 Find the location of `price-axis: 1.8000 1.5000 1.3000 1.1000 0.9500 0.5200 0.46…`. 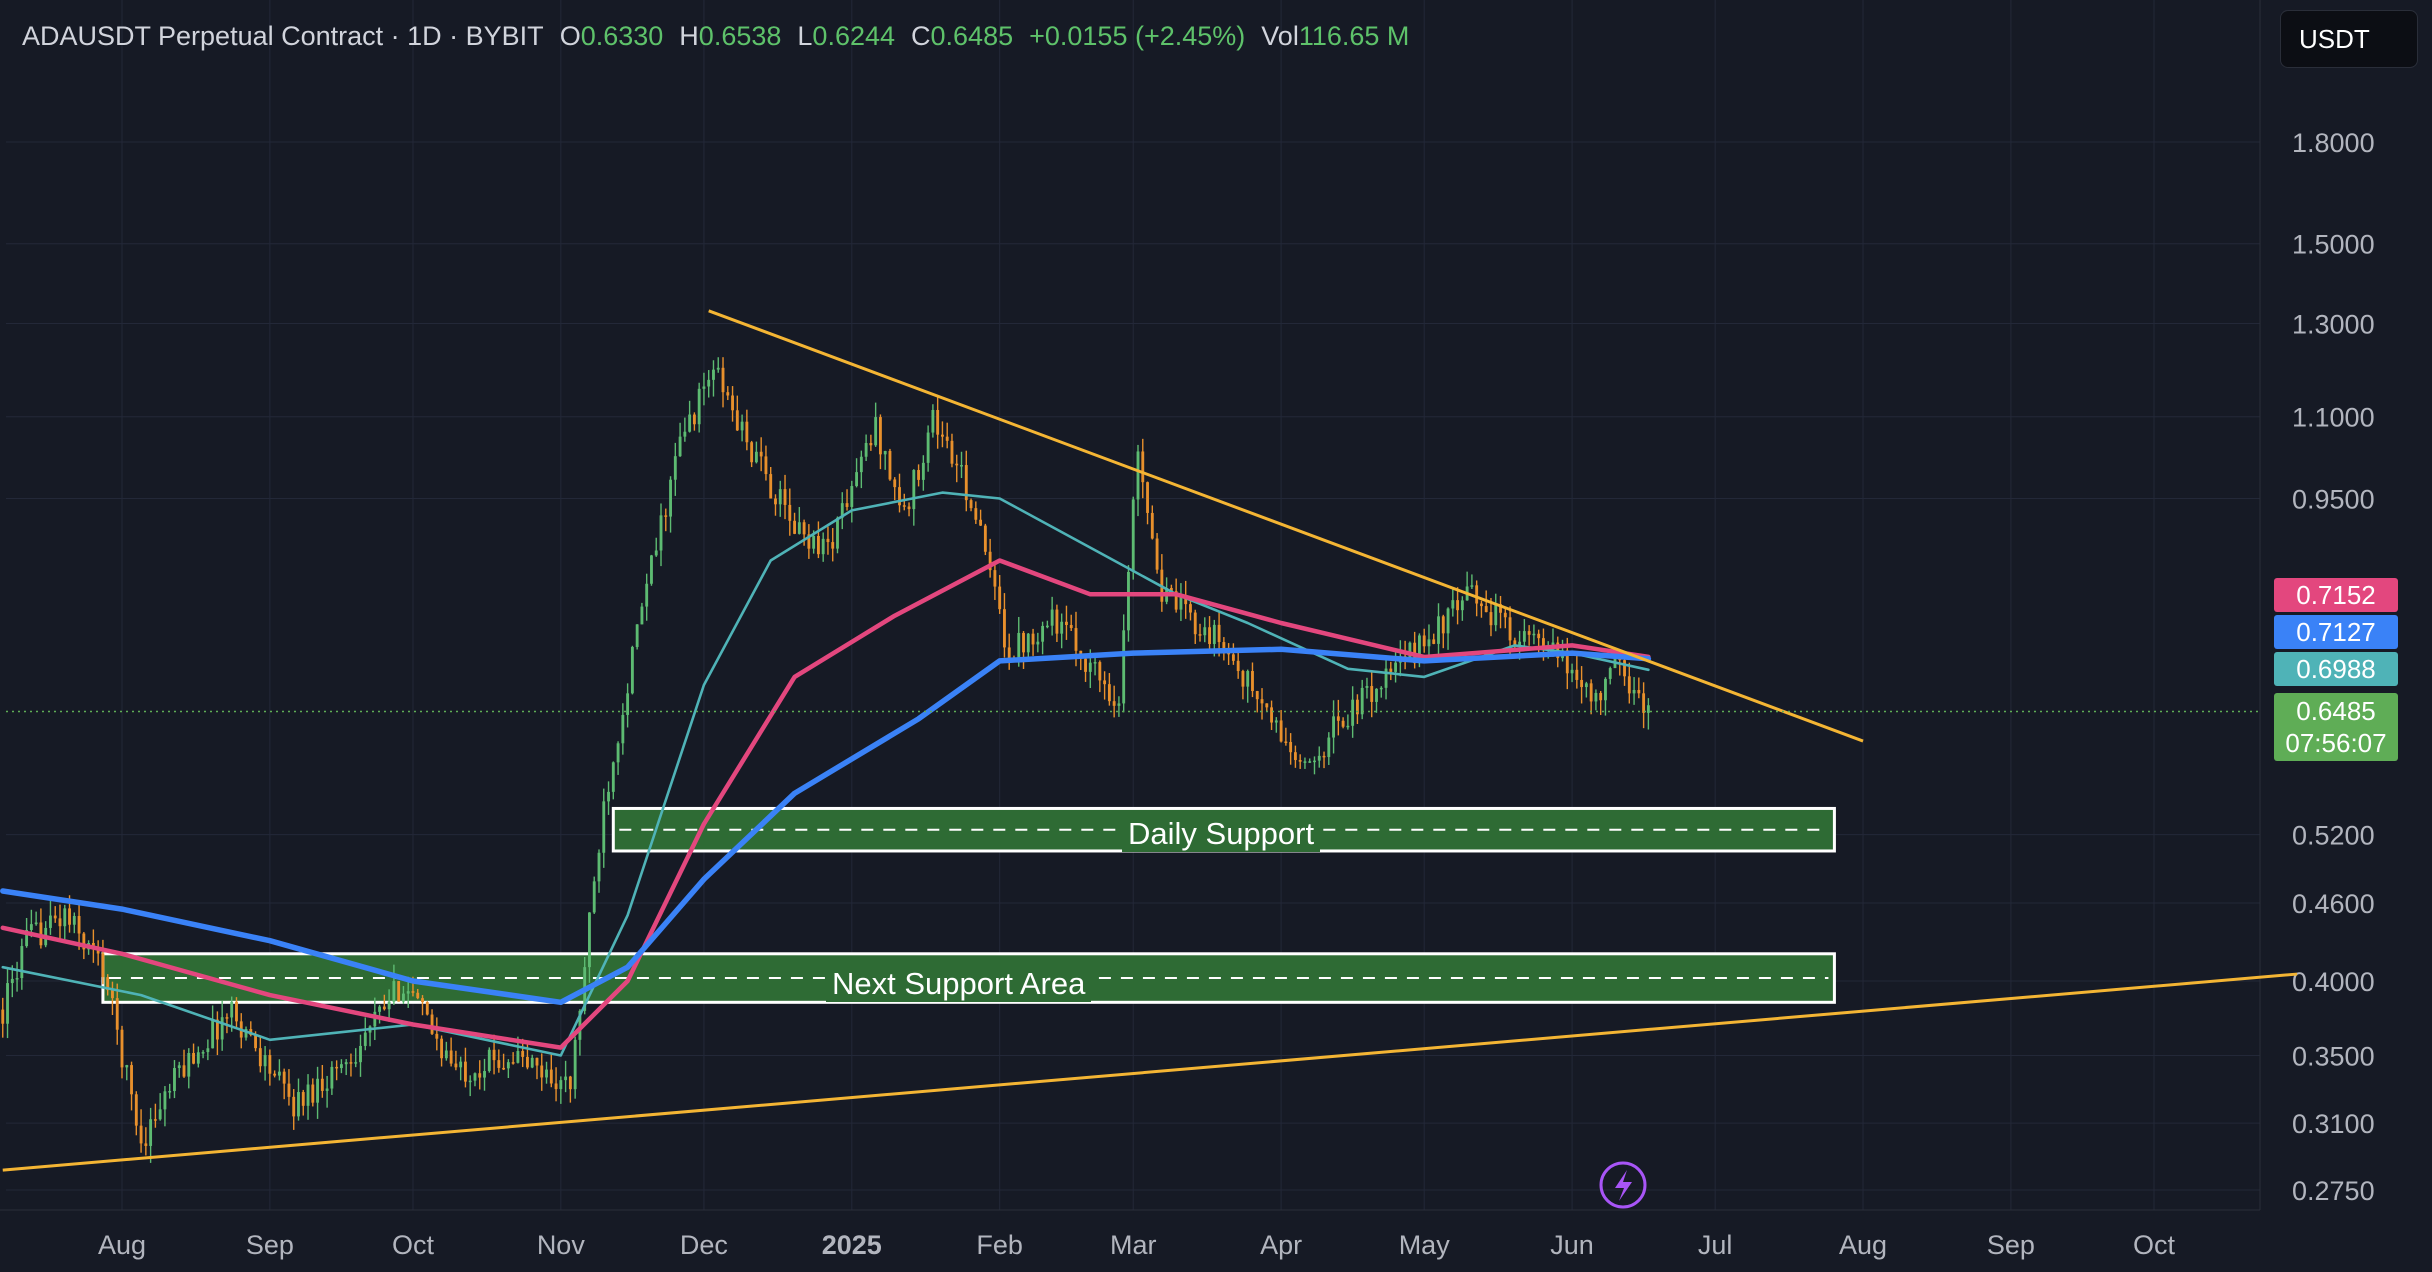

price-axis: 1.8000 1.5000 1.3000 1.1000 0.9500 0.5200 0.46… is located at coordinates (2333, 667).